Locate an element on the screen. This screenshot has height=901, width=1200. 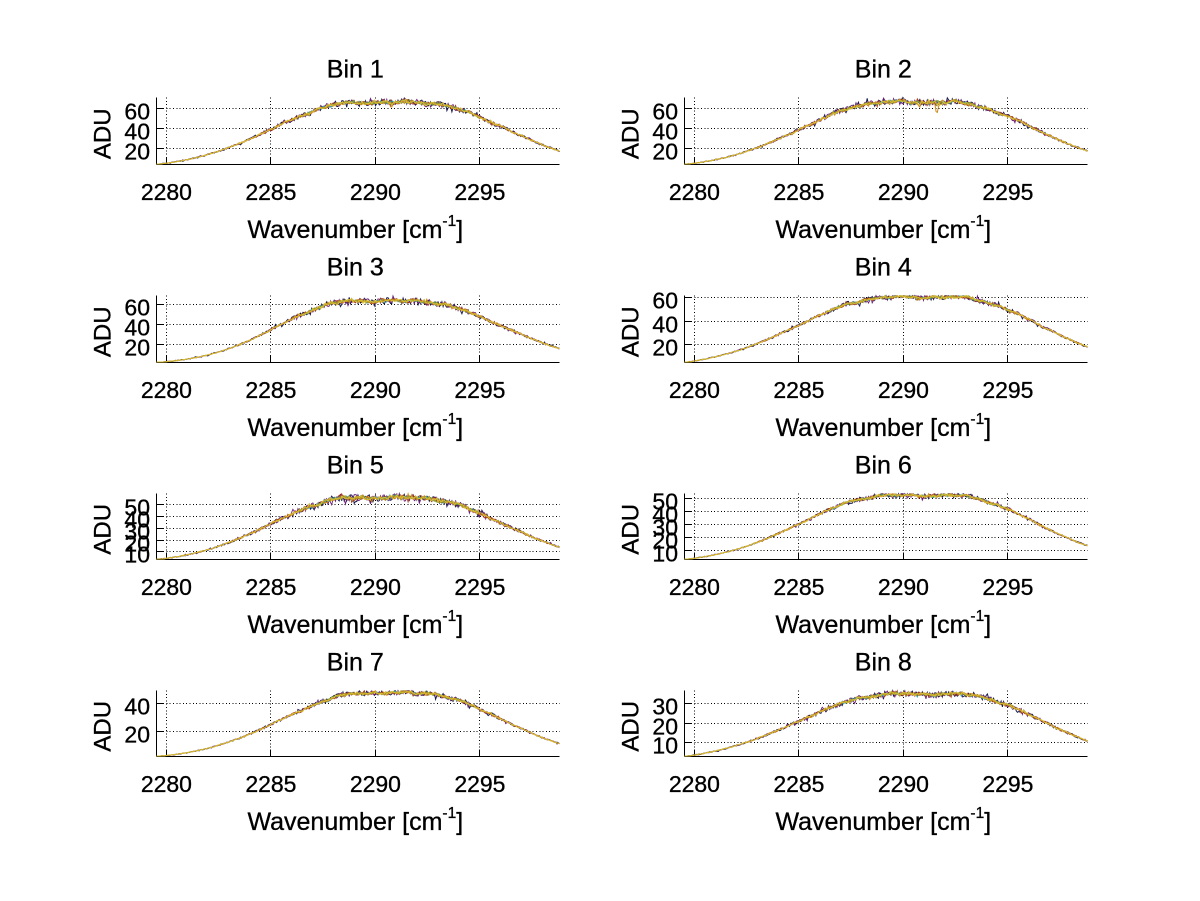
svg-text: Bin 5 is located at coordinates (355, 466).